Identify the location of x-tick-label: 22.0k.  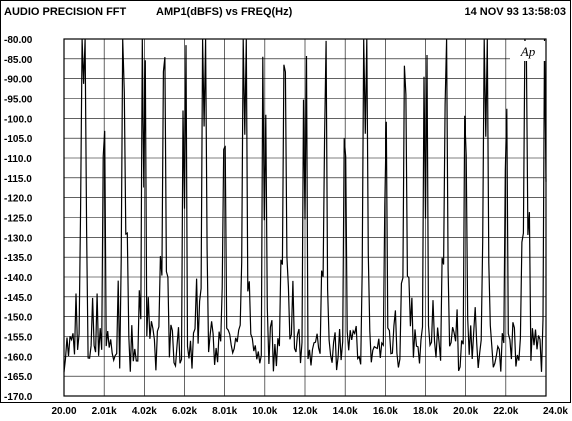
(505, 411).